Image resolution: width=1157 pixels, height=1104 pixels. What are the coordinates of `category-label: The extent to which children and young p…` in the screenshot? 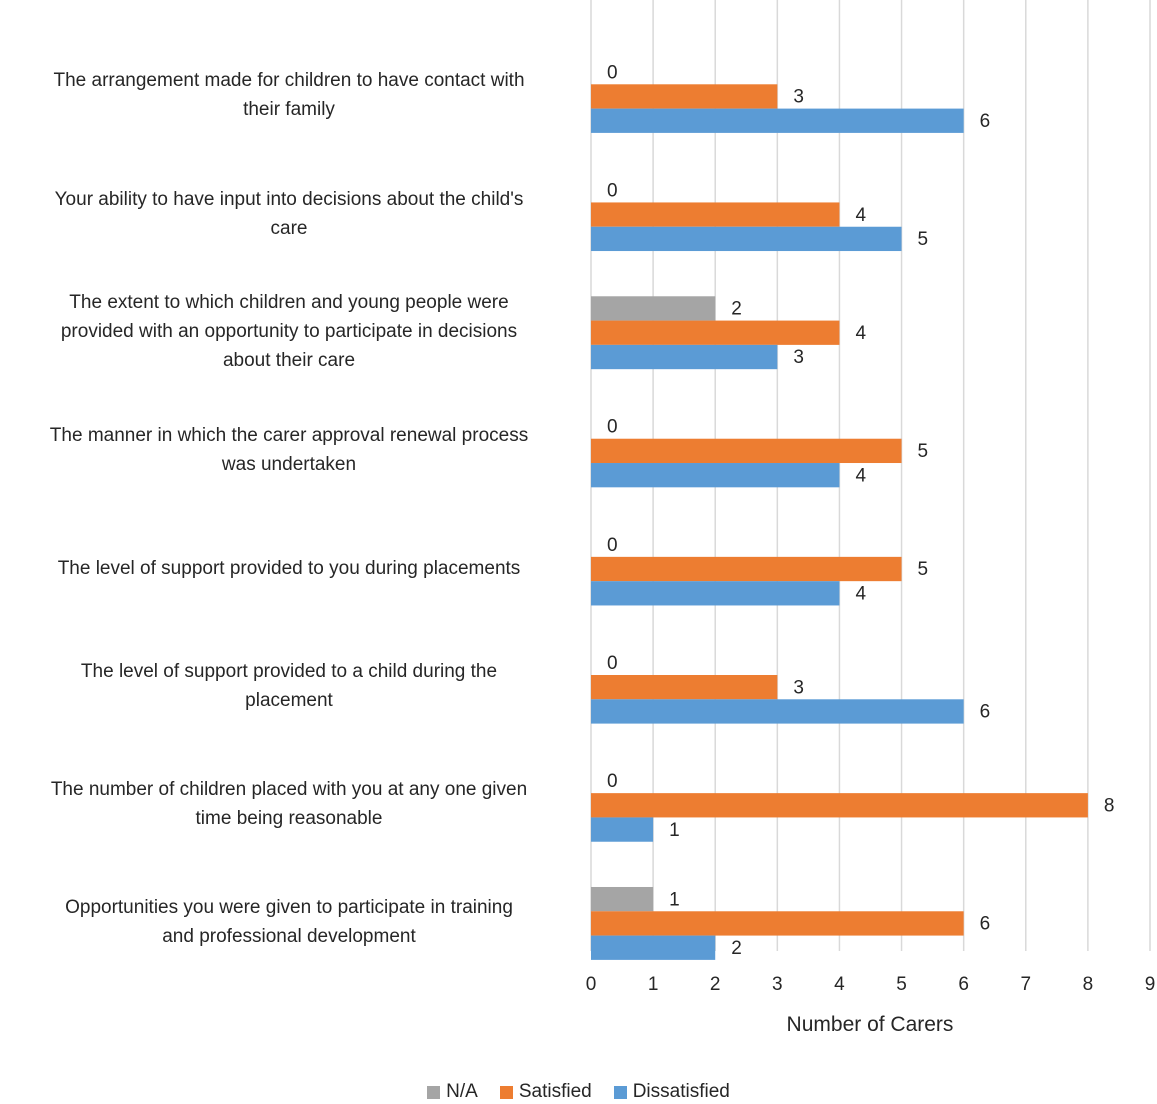 It's located at (289, 331).